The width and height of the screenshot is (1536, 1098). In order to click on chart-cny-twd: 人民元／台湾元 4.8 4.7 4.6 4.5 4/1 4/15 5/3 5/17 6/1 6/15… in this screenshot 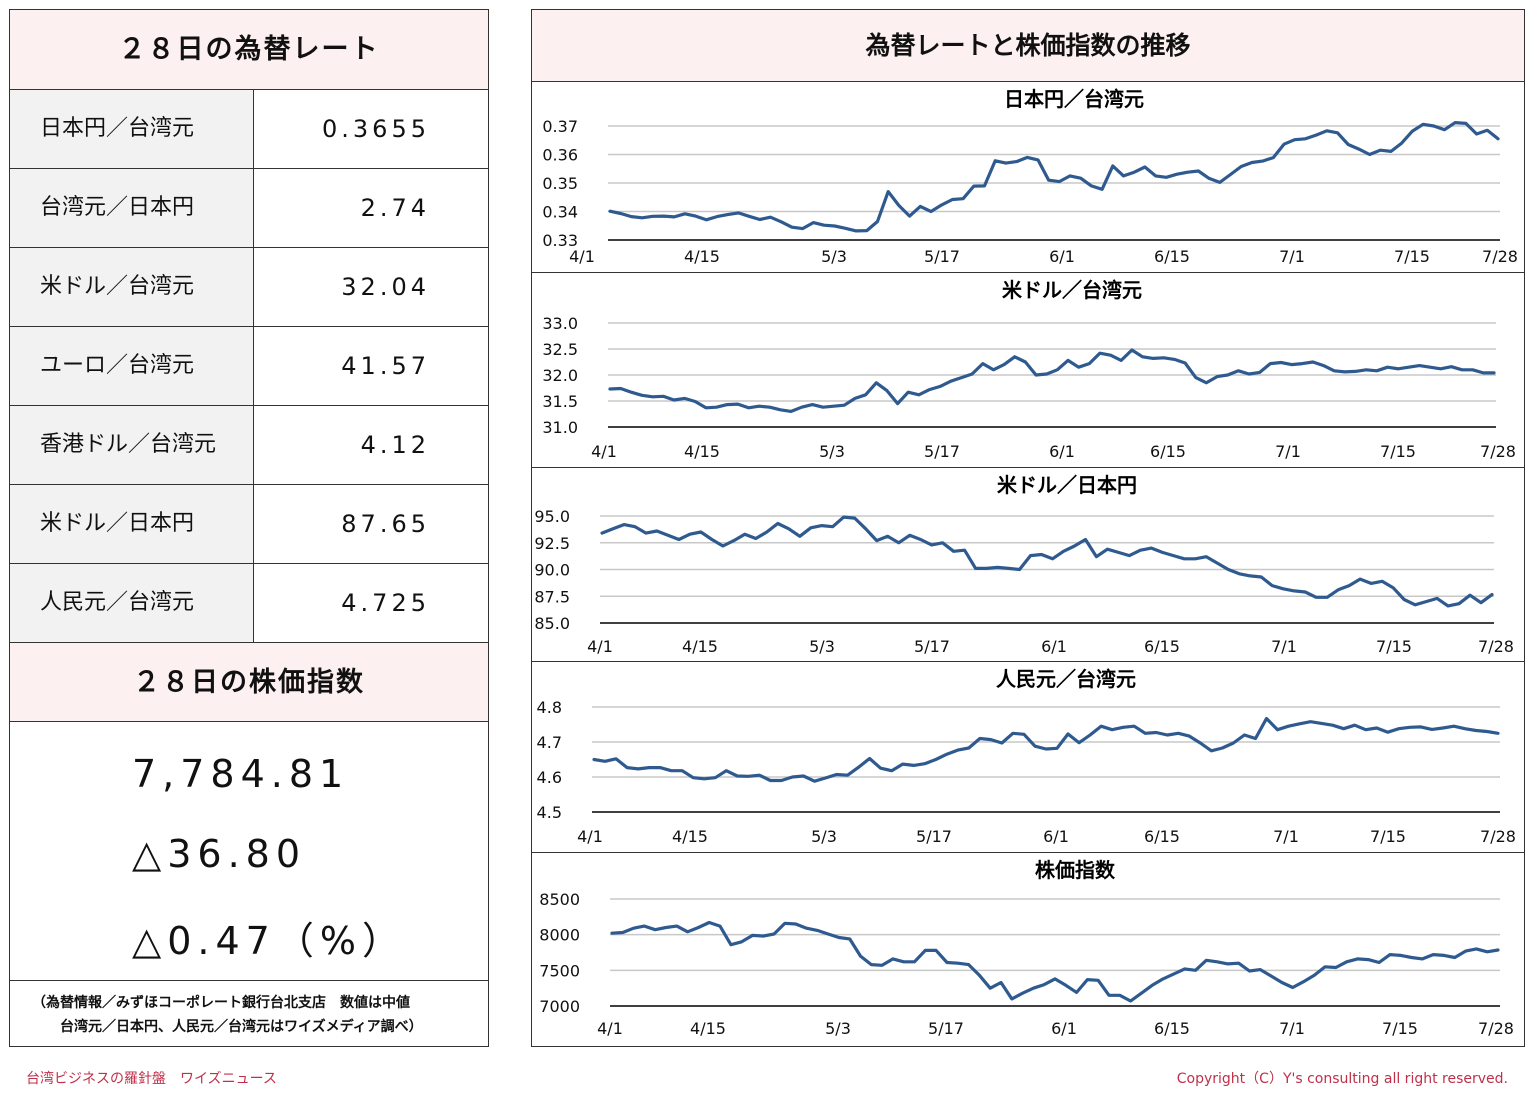, I will do `click(1028, 757)`.